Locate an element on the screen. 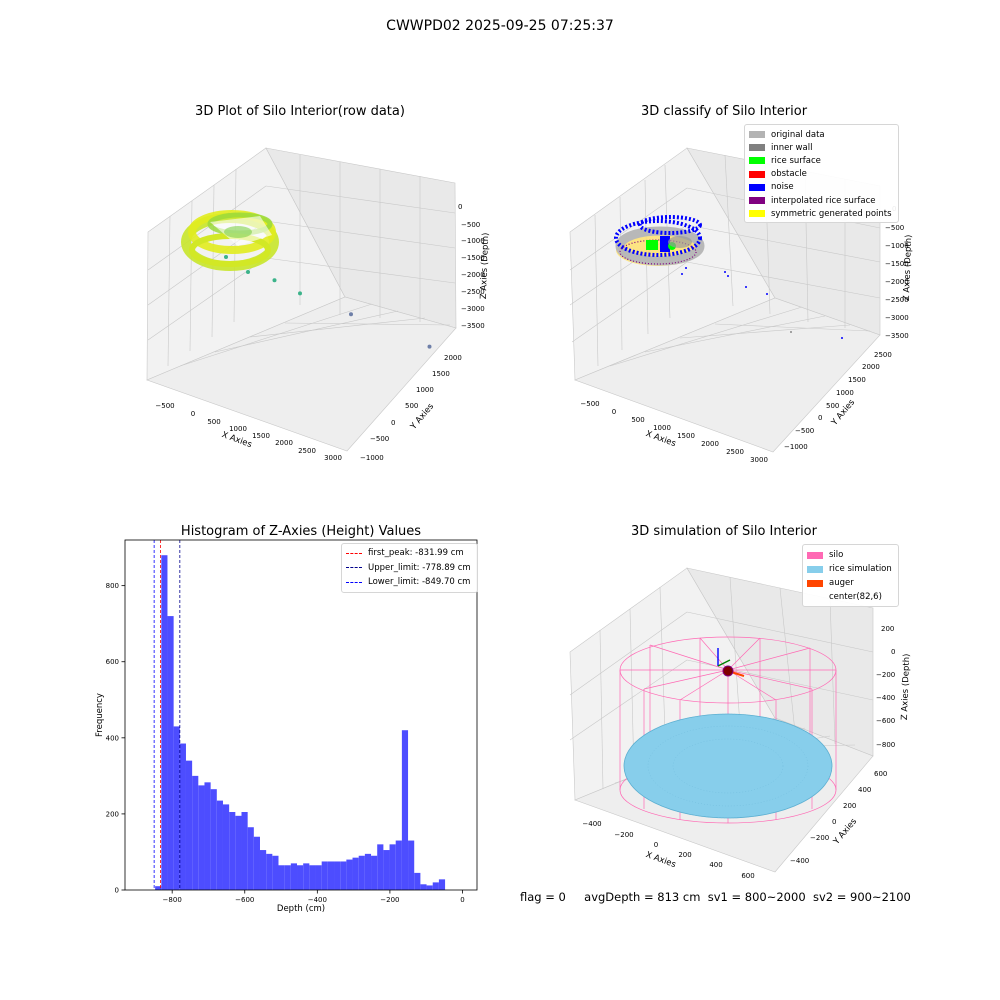  classify-y-tick: 2500 is located at coordinates (883, 355).